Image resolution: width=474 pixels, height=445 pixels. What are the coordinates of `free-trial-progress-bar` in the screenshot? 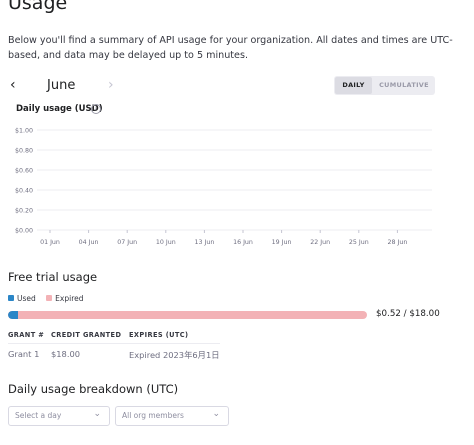 It's located at (187, 315).